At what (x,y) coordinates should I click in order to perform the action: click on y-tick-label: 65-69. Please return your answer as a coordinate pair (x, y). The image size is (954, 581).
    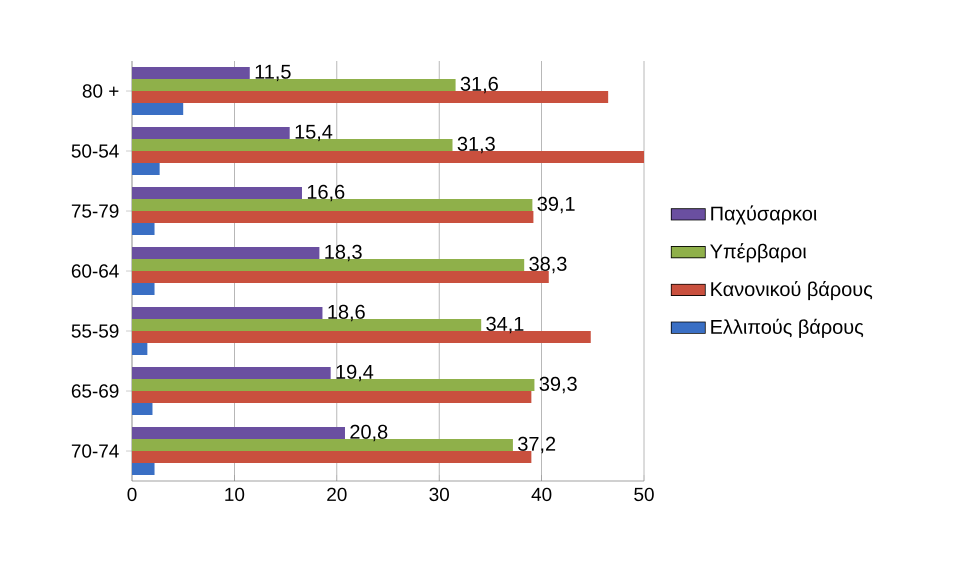
    Looking at the image, I should click on (95, 391).